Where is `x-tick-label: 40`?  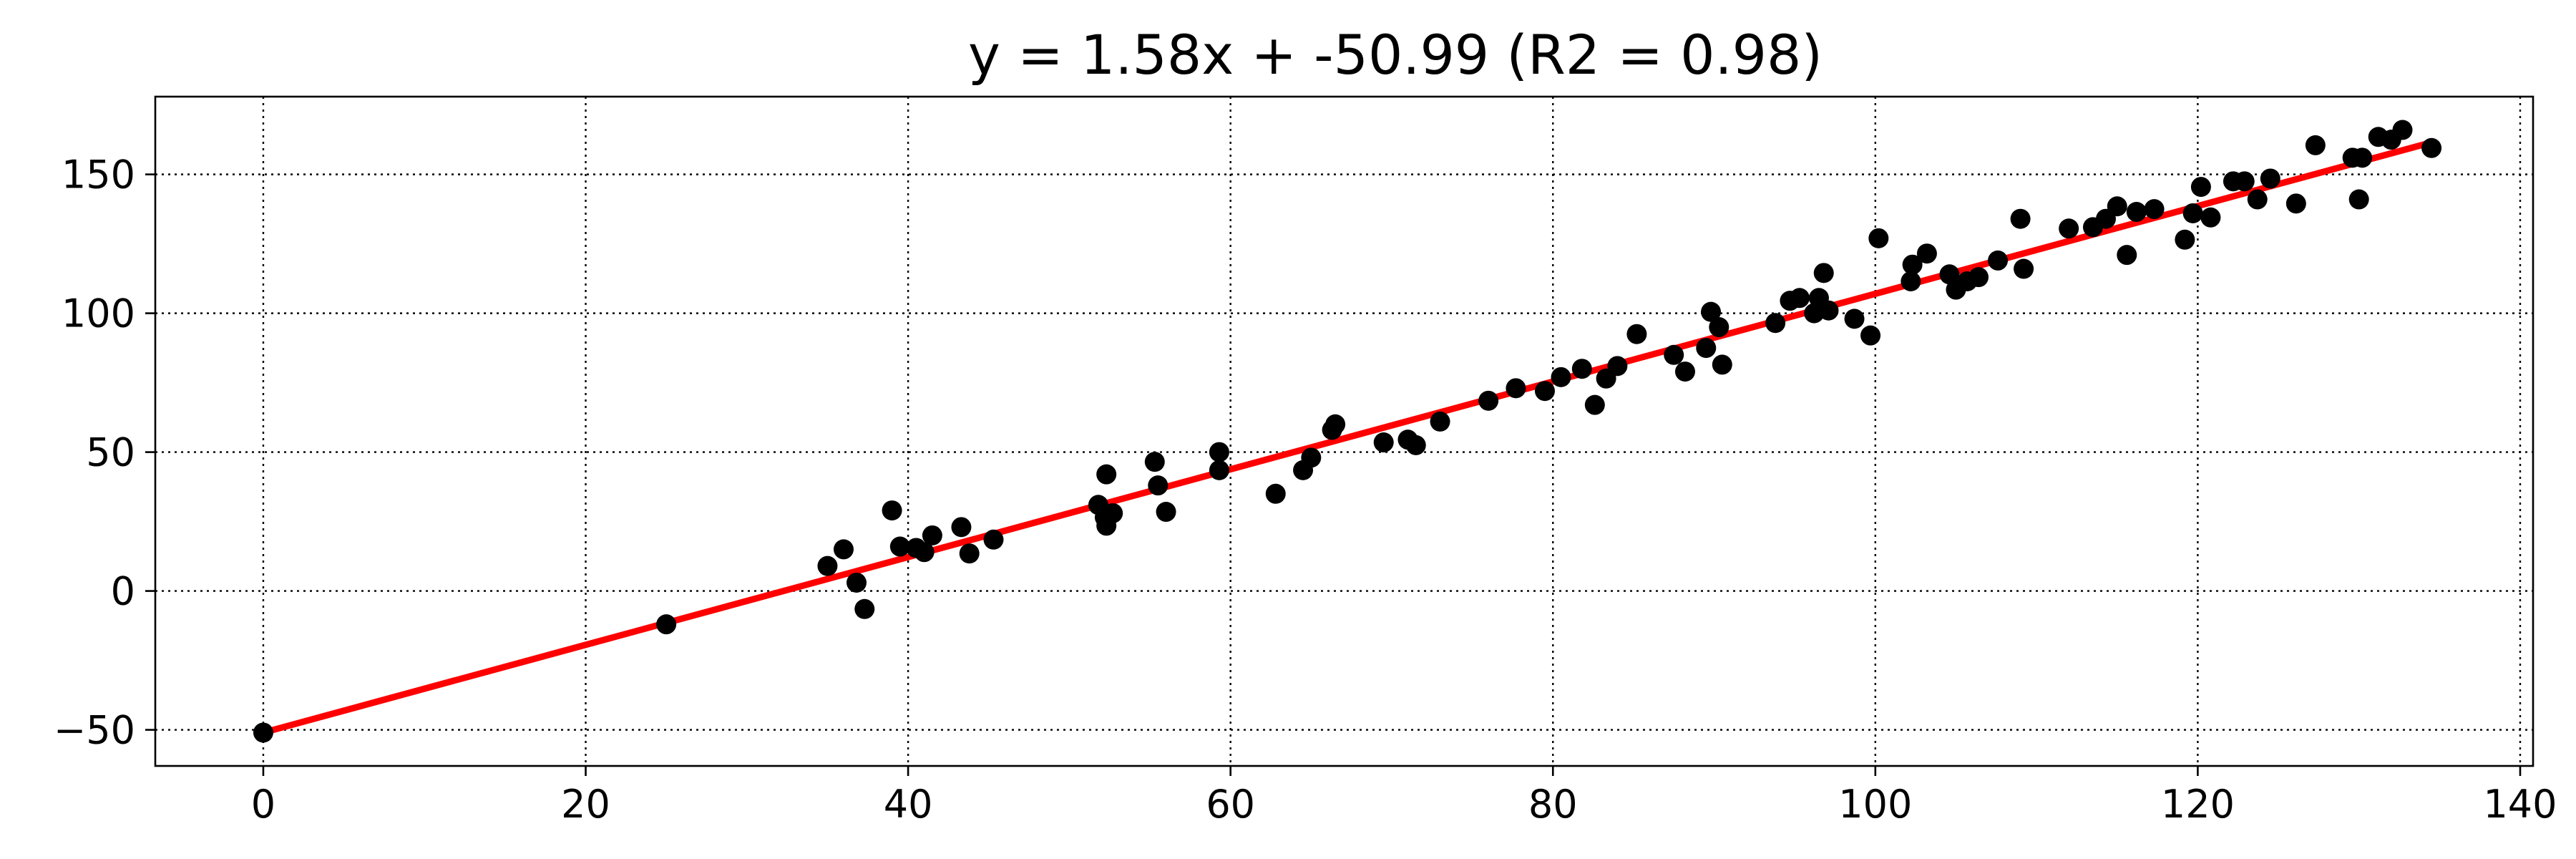
x-tick-label: 40 is located at coordinates (908, 804).